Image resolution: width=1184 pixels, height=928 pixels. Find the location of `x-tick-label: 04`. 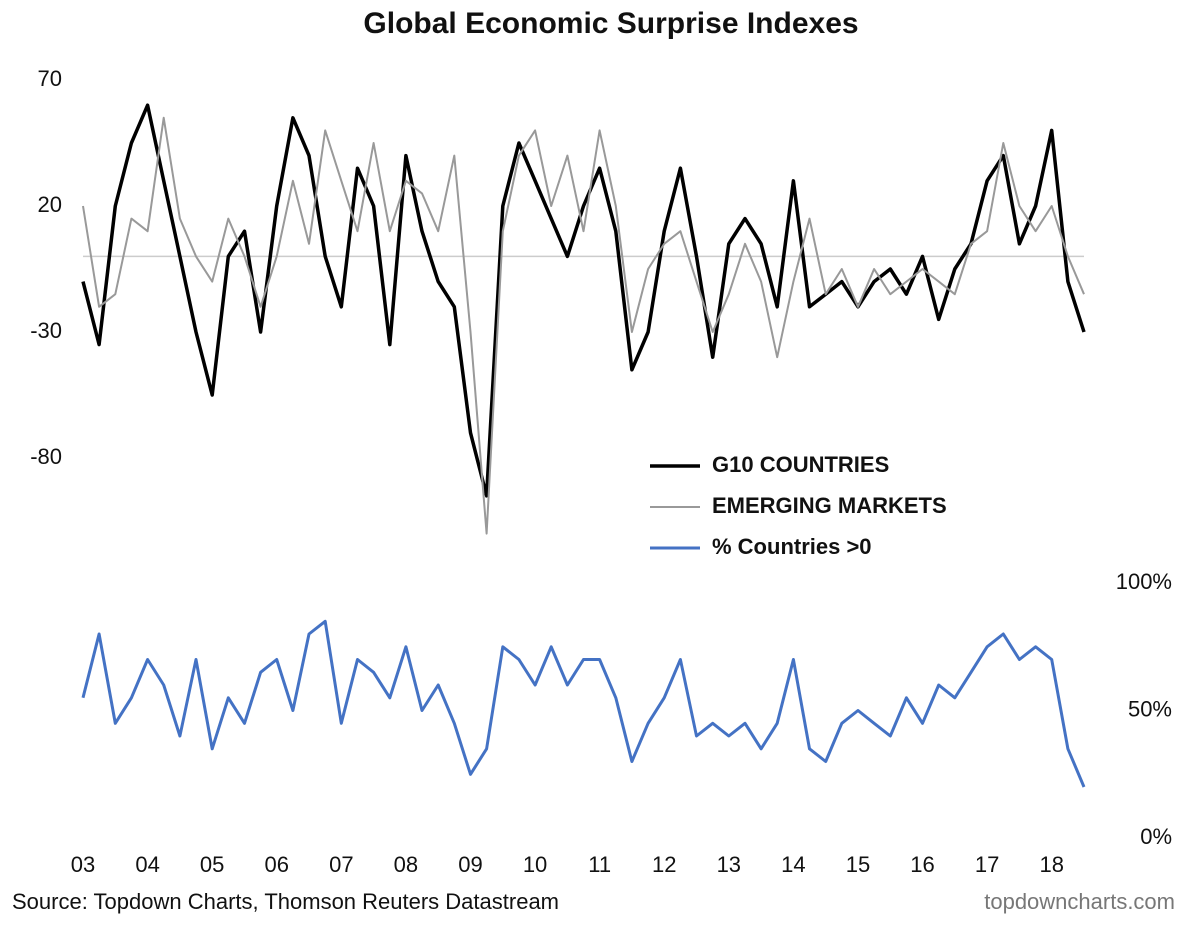

x-tick-label: 04 is located at coordinates (147, 864).